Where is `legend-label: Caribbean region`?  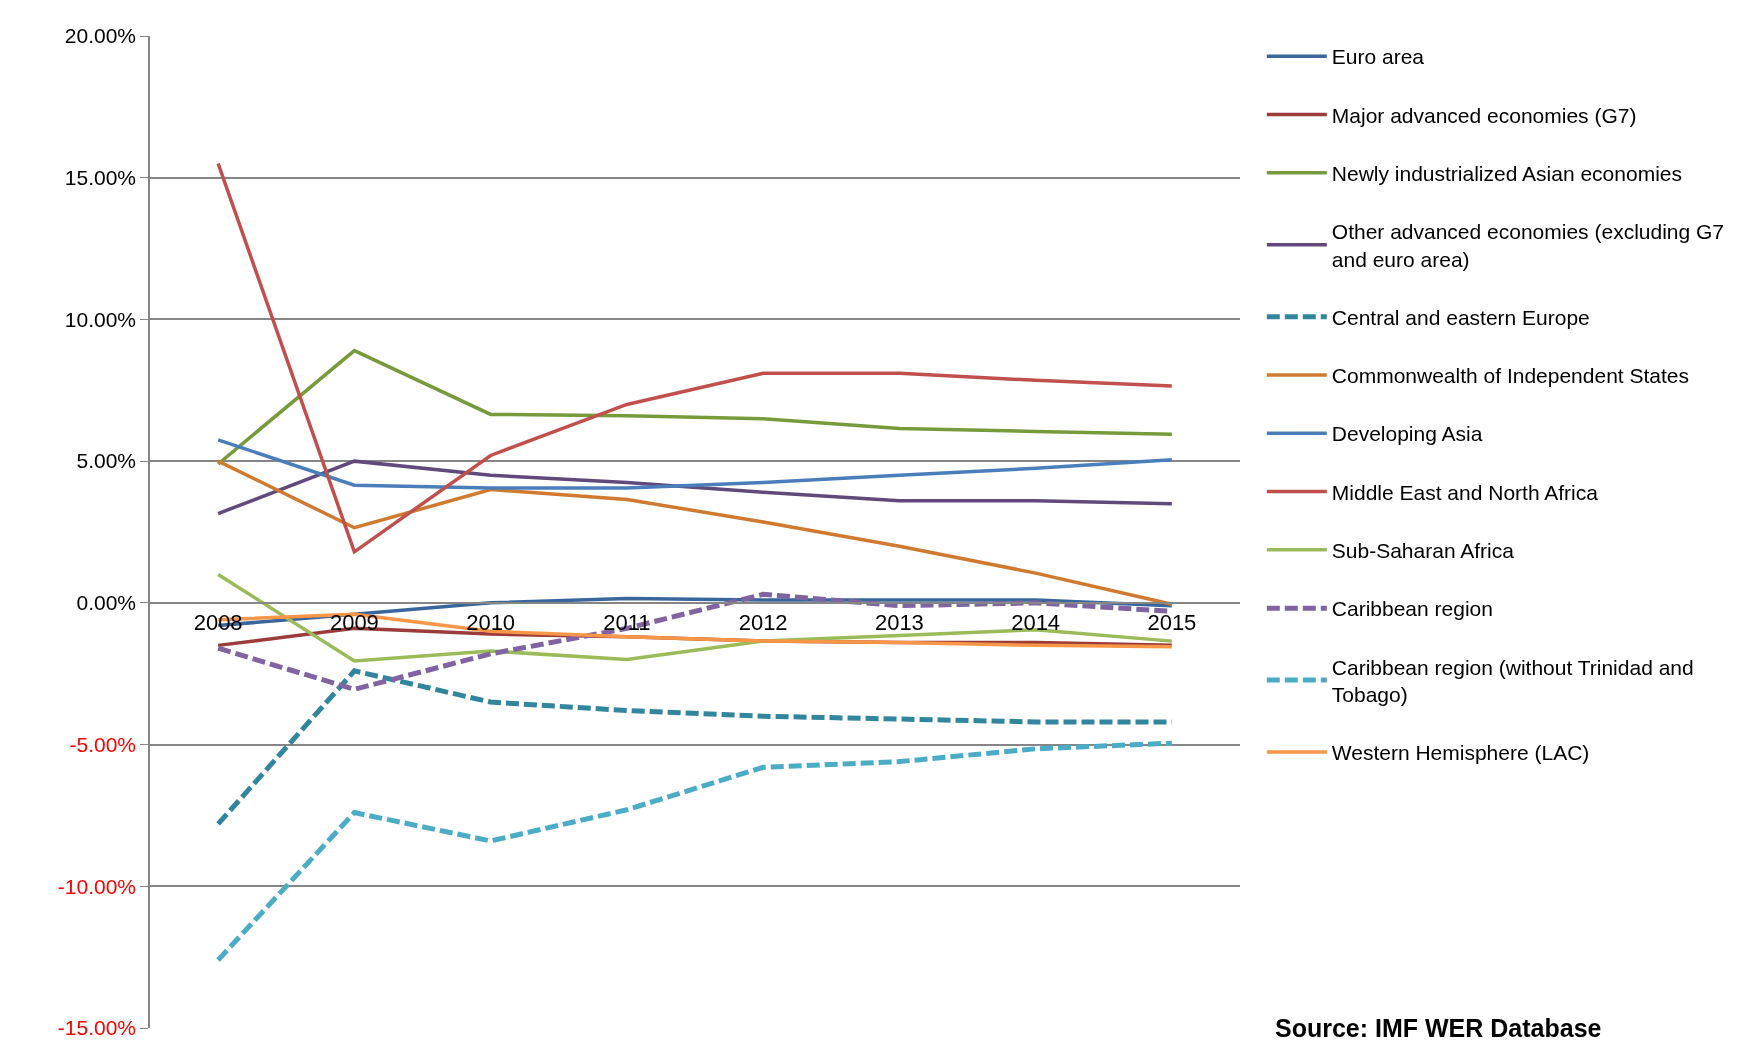
legend-label: Caribbean region is located at coordinates (1412, 609).